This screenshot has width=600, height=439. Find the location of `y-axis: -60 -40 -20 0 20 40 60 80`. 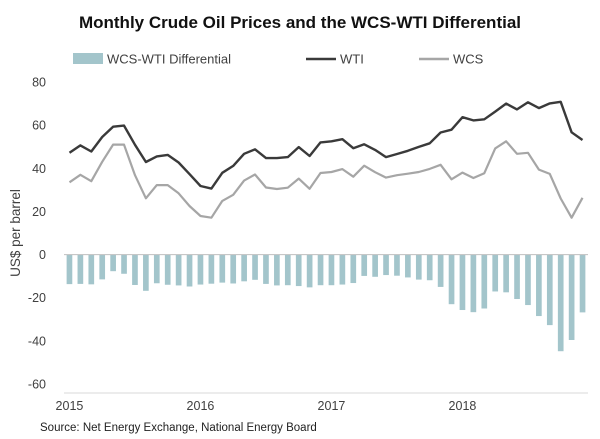

y-axis: -60 -40 -20 0 20 40 60 80 is located at coordinates (37, 234).